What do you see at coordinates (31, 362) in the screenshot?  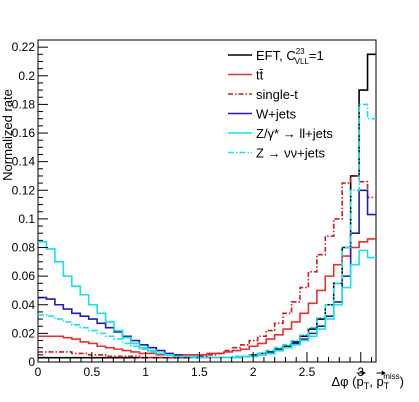 I see `y-tick-label: 0` at bounding box center [31, 362].